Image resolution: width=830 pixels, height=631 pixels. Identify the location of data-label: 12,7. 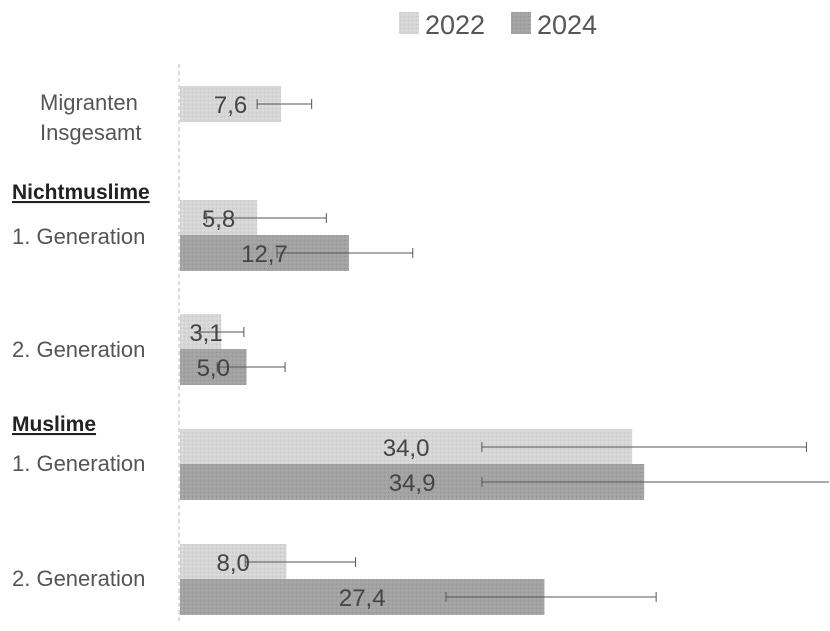
(264, 254).